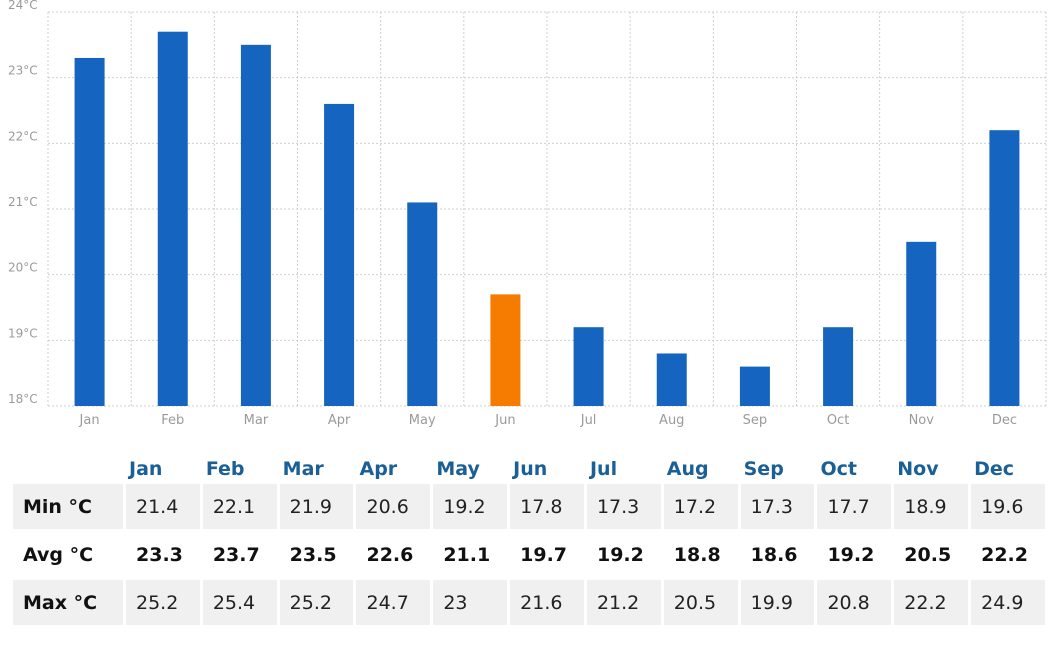 Image resolution: width=1057 pixels, height=647 pixels. I want to click on table-cell: 18.6, so click(774, 554).